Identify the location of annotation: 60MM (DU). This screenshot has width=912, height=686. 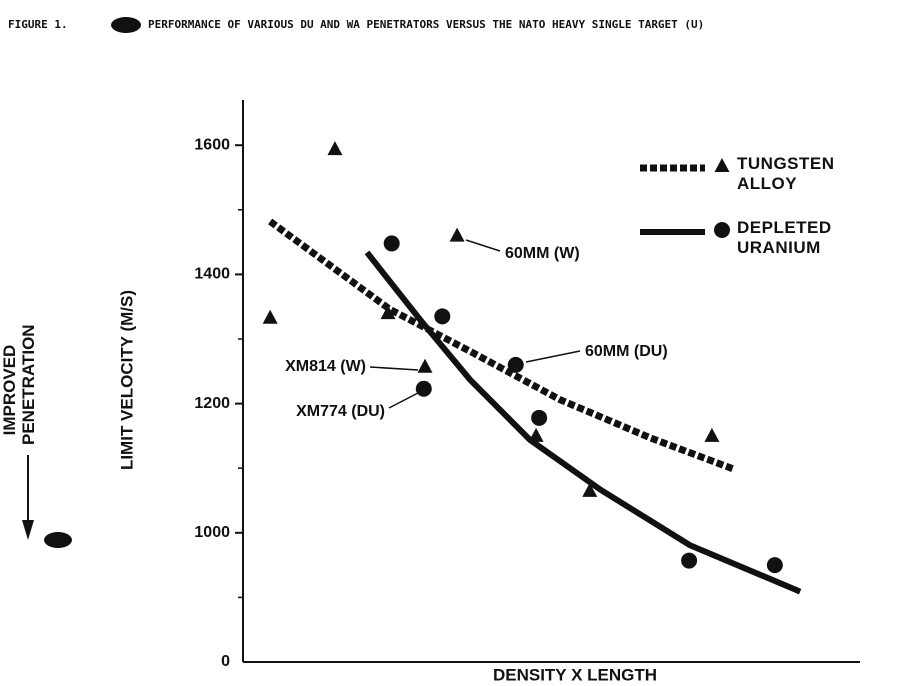
(626, 351).